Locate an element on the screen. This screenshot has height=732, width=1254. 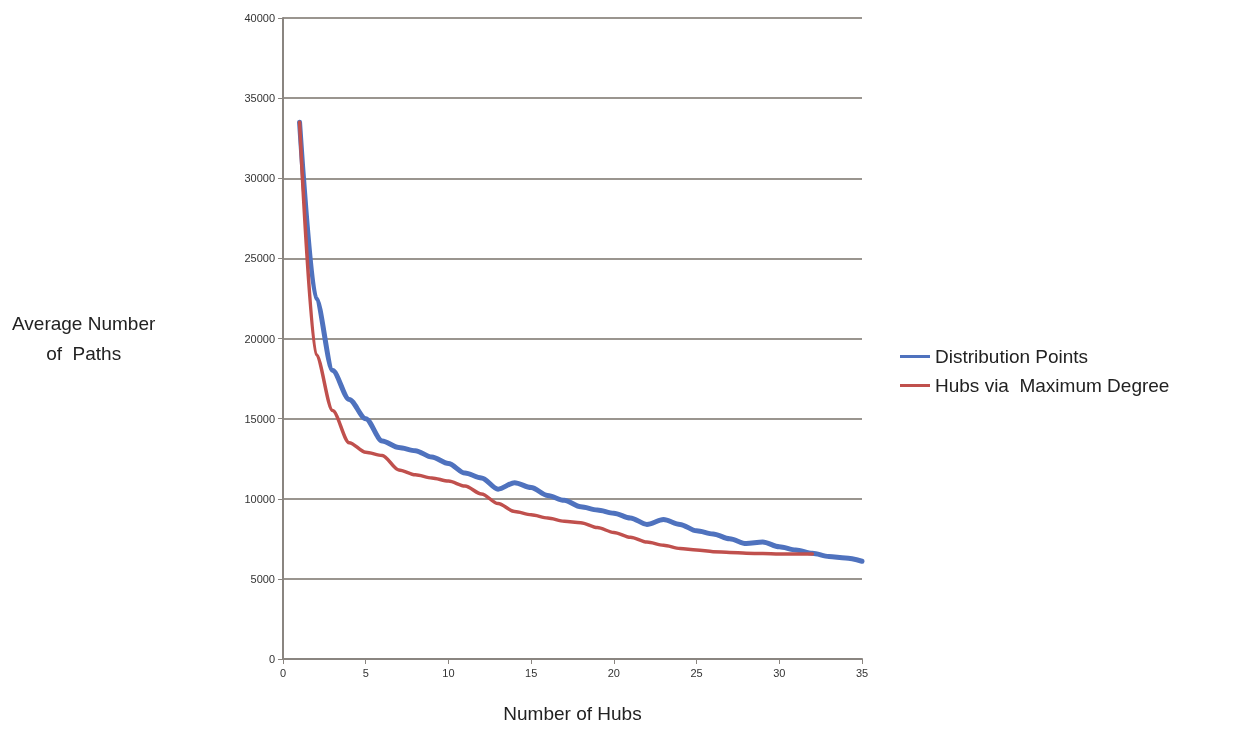
x-axis-title: Number of Hubs is located at coordinates (572, 713).